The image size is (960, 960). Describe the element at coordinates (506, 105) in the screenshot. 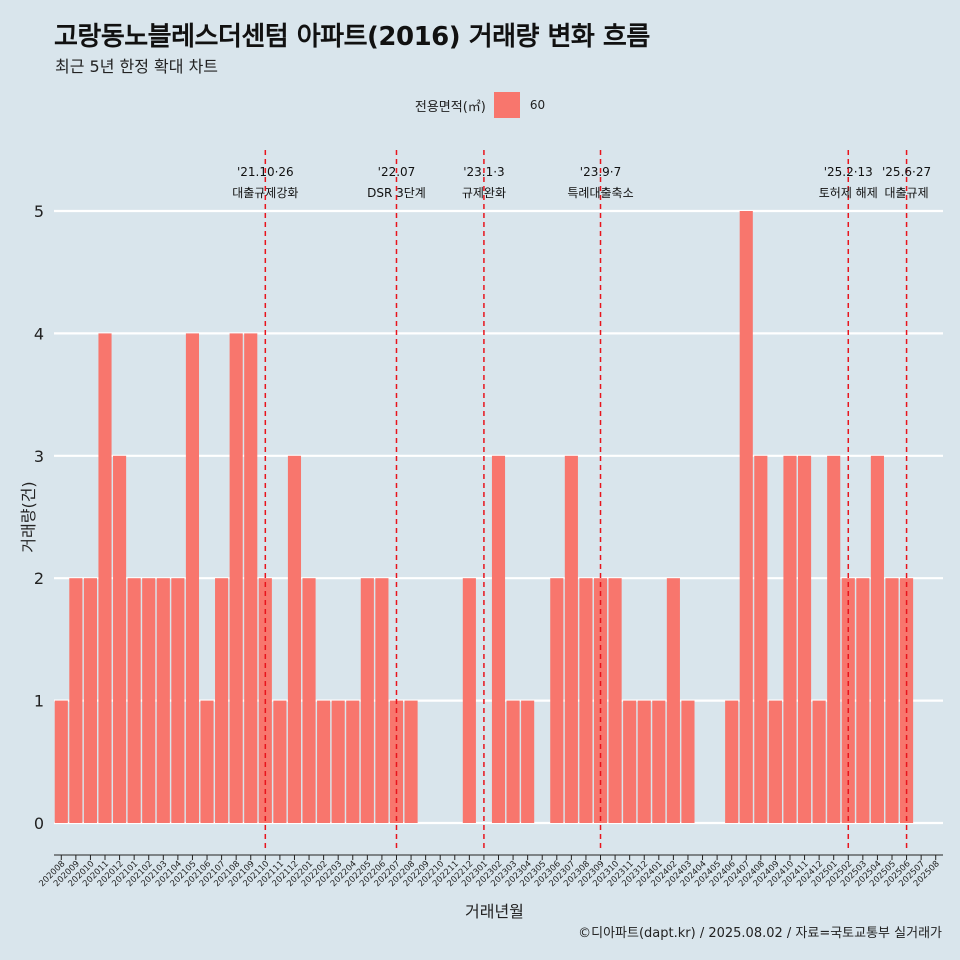

I see `legend-key-swatch` at that location.